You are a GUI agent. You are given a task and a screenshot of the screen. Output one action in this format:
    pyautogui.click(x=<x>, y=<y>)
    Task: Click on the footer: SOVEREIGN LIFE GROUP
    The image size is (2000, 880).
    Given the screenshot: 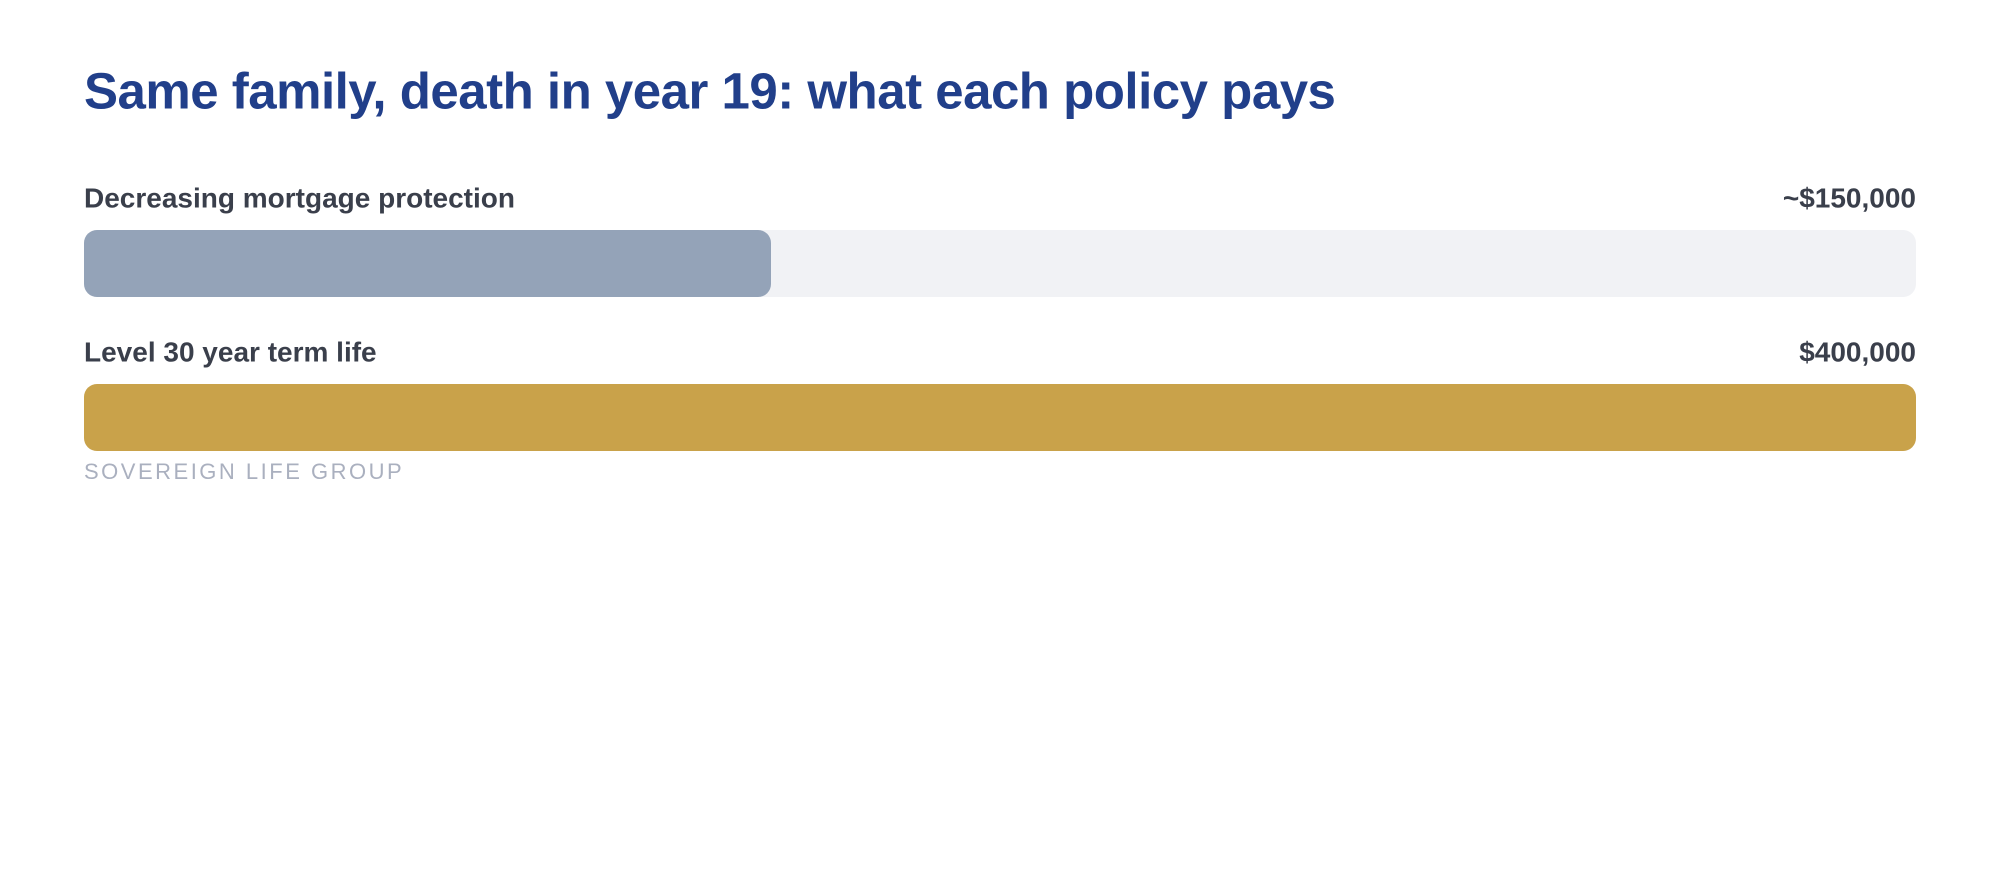 What is the action you would take?
    pyautogui.click(x=244, y=471)
    